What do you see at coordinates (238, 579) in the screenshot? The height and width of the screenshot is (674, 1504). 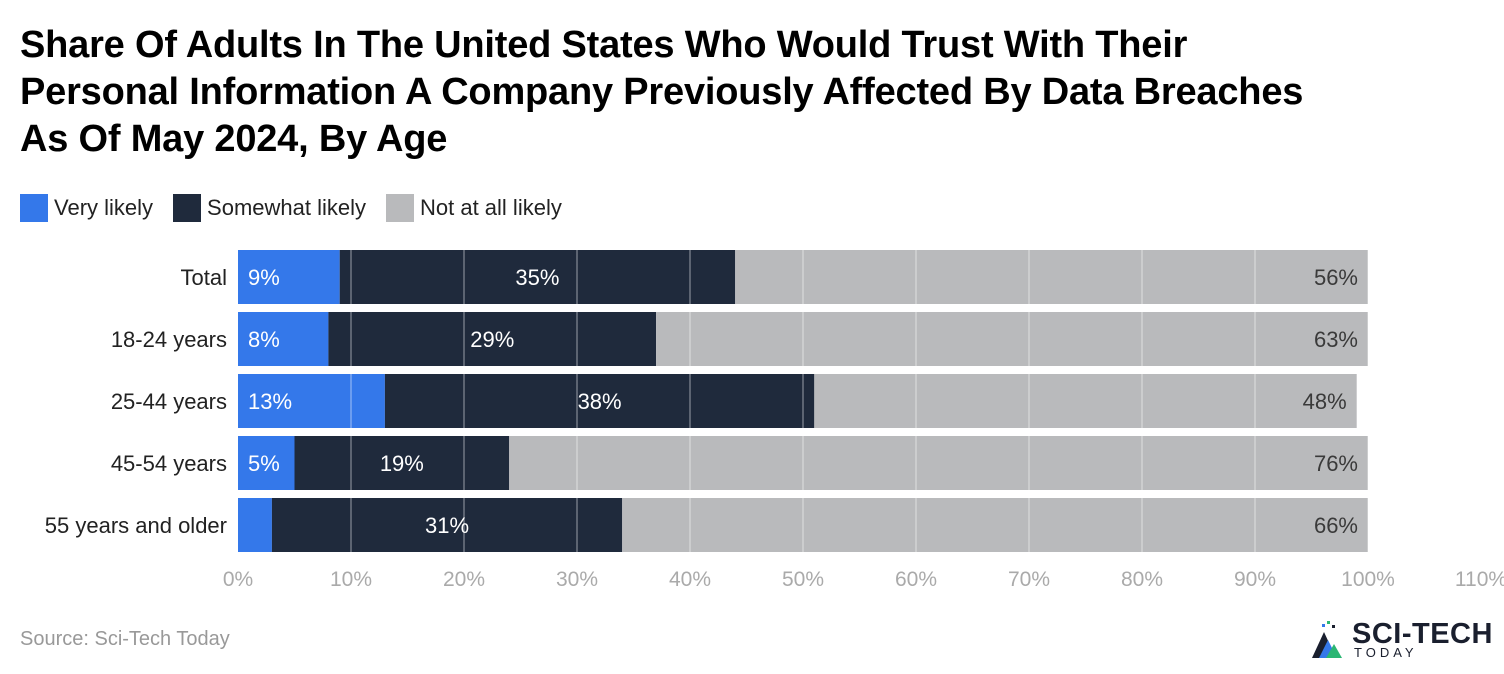 I see `x-tick-label-0: 0%` at bounding box center [238, 579].